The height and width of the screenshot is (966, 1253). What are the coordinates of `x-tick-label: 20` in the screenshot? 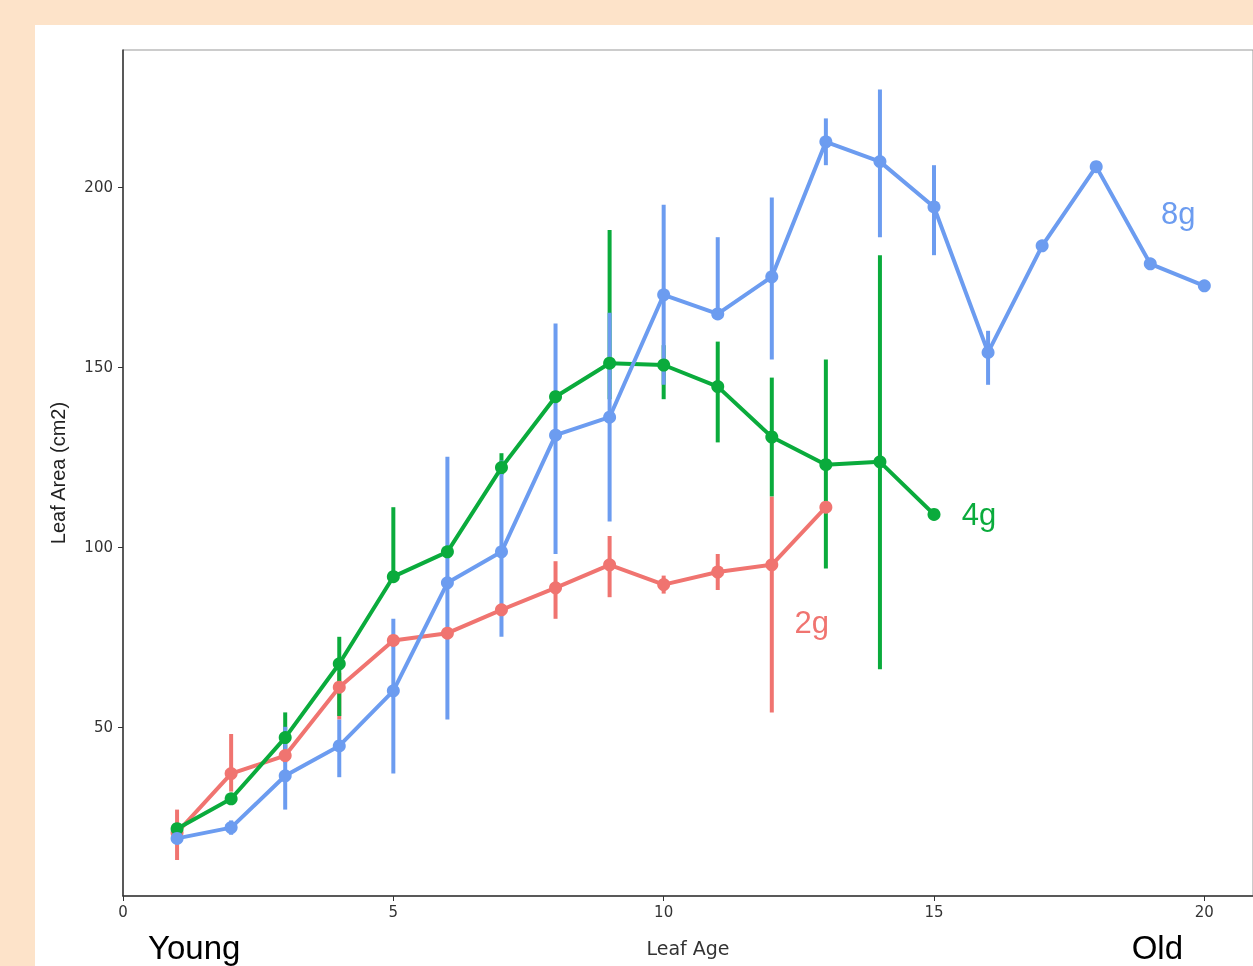 It's located at (1204, 911).